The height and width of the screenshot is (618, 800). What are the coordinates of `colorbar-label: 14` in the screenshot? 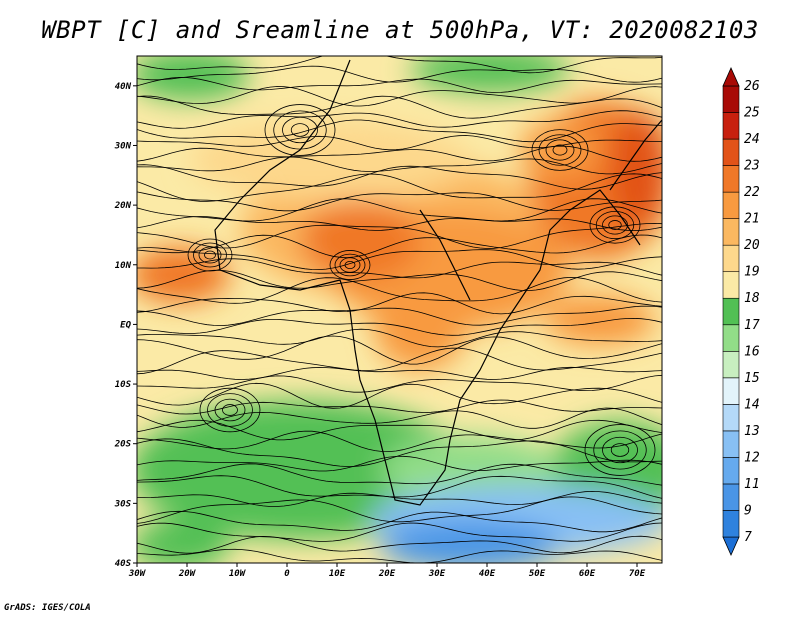 It's located at (752, 404).